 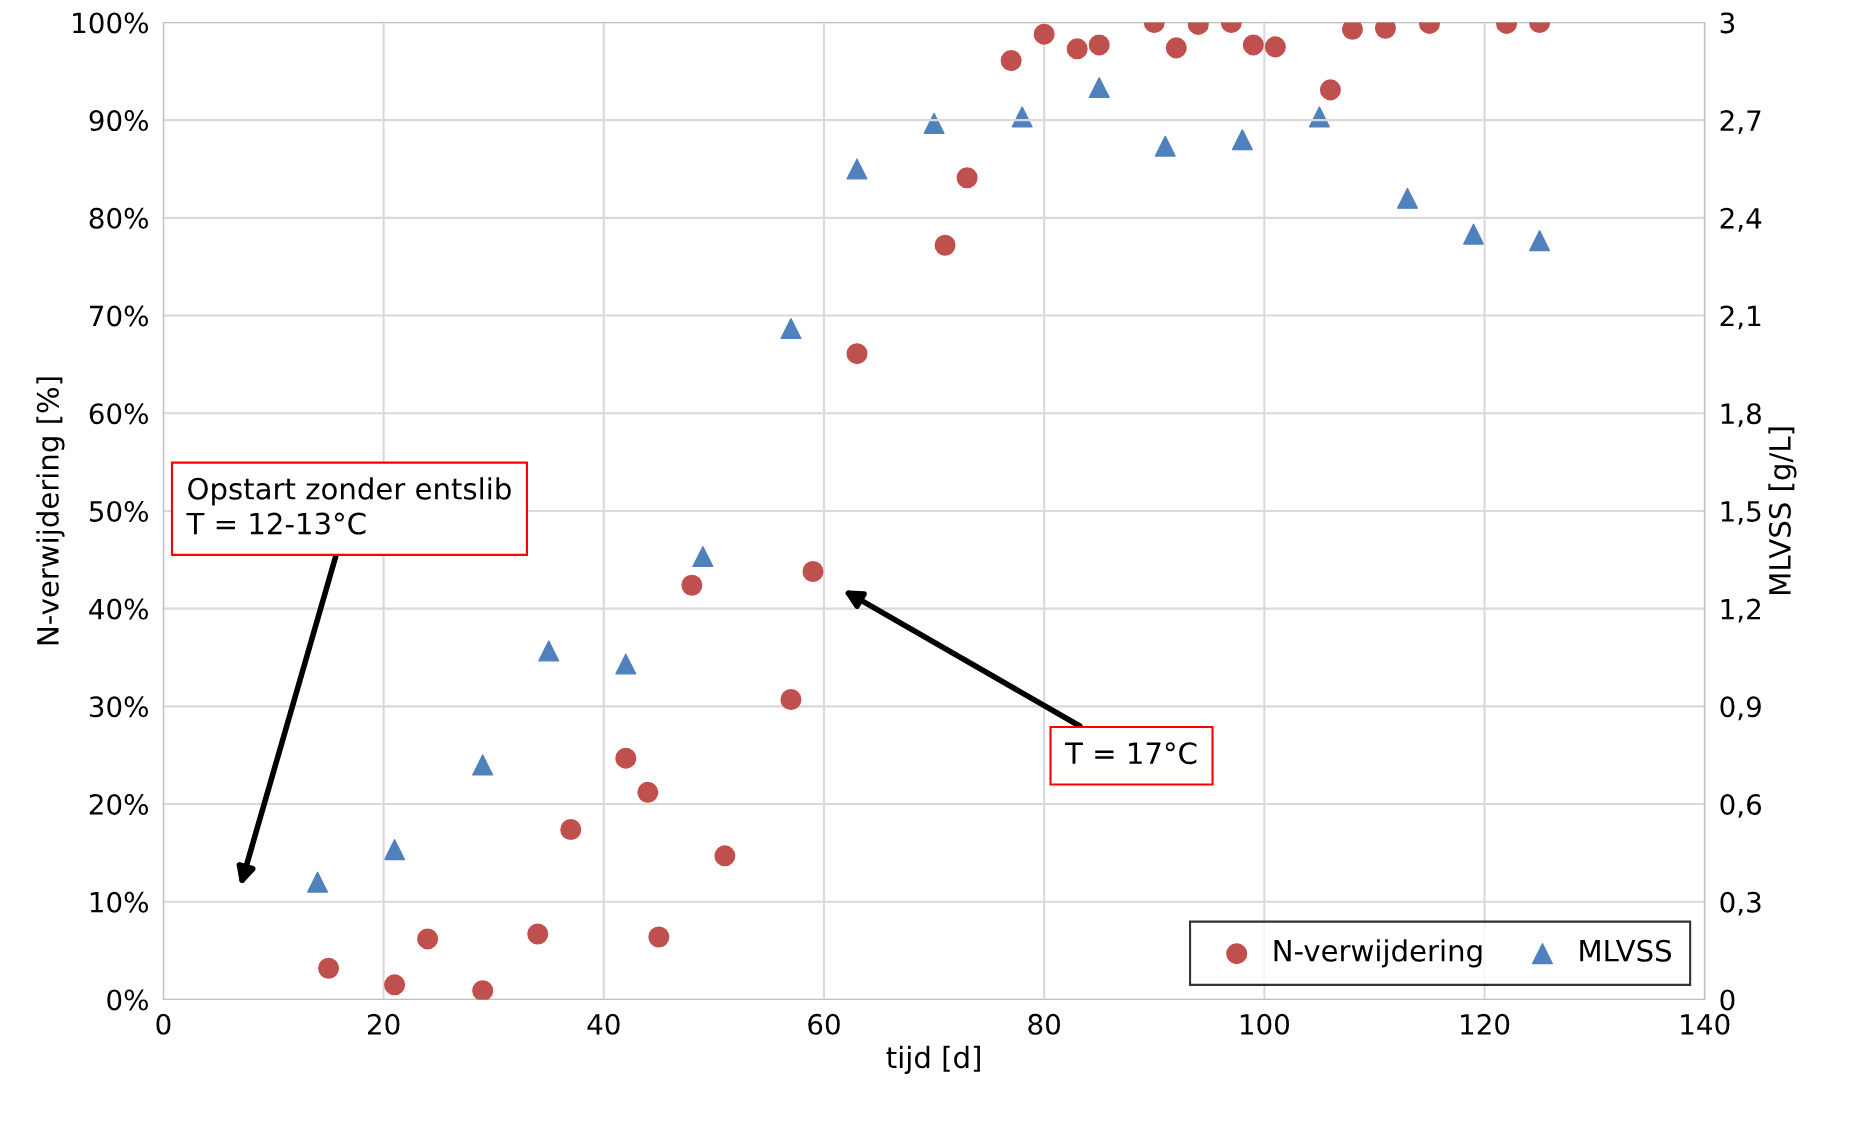 What do you see at coordinates (118, 805) in the screenshot?
I see `y-tick-label: 20%` at bounding box center [118, 805].